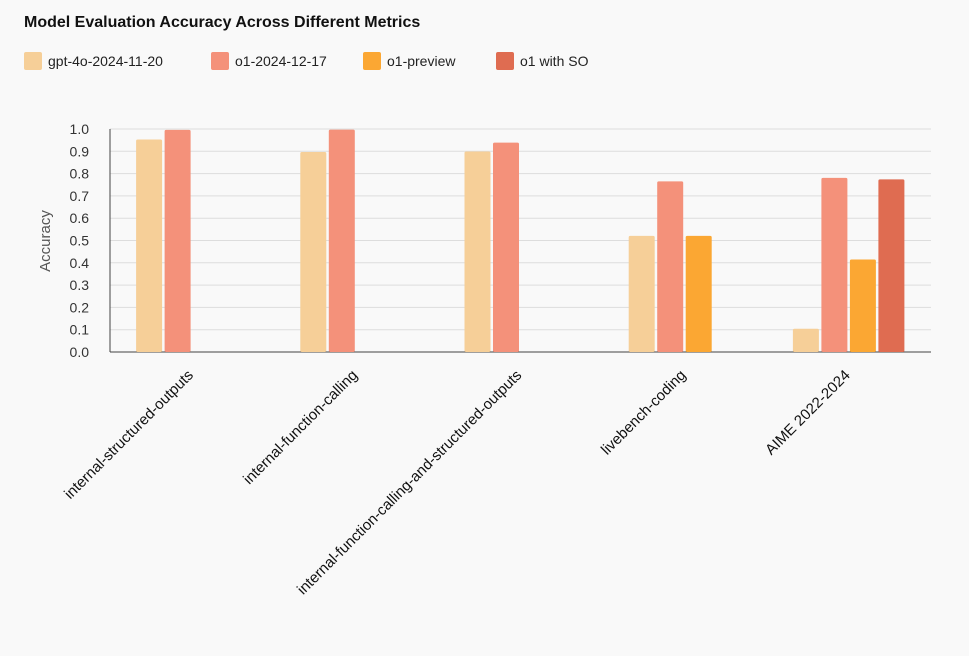 Image resolution: width=969 pixels, height=656 pixels. What do you see at coordinates (80, 151) in the screenshot?
I see `y-tick-label: 0.9` at bounding box center [80, 151].